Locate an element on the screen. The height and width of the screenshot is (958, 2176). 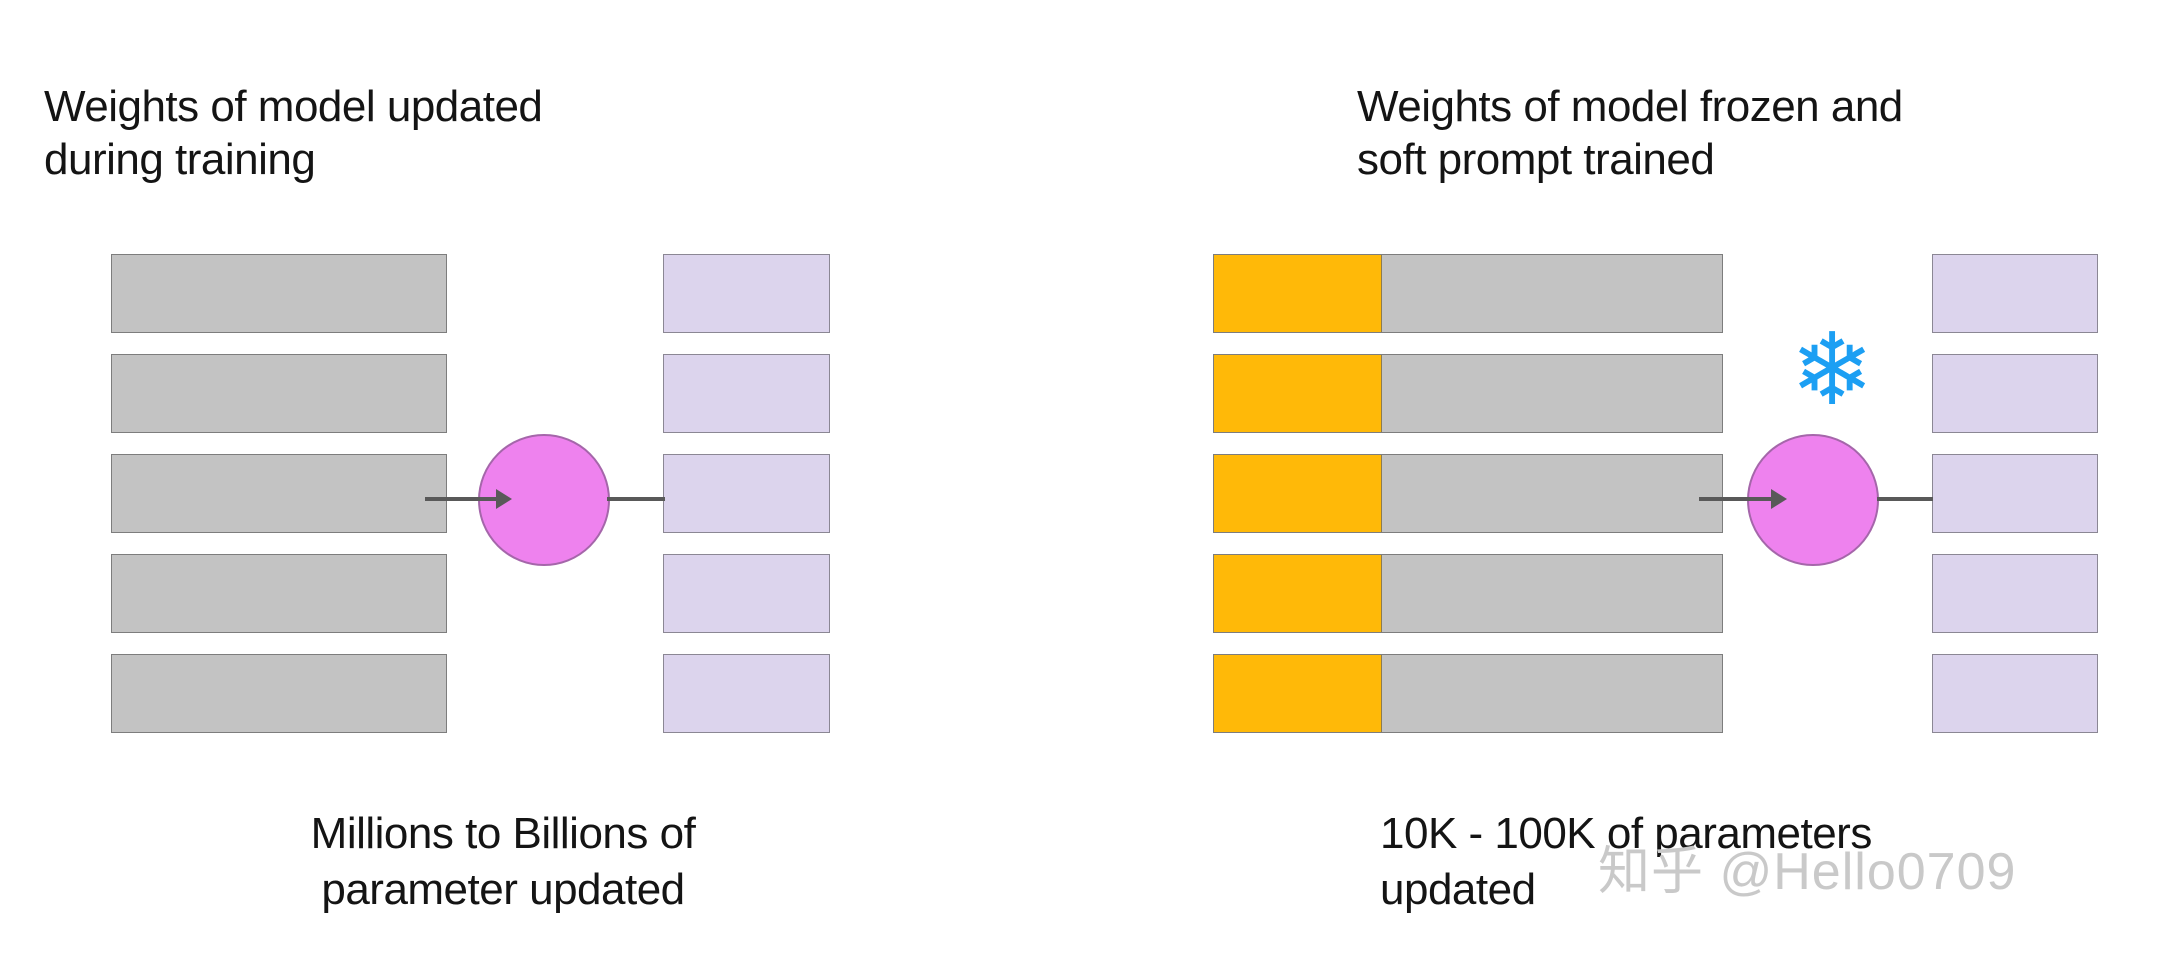
left-input-arrowhead-icon is located at coordinates (504, 499).